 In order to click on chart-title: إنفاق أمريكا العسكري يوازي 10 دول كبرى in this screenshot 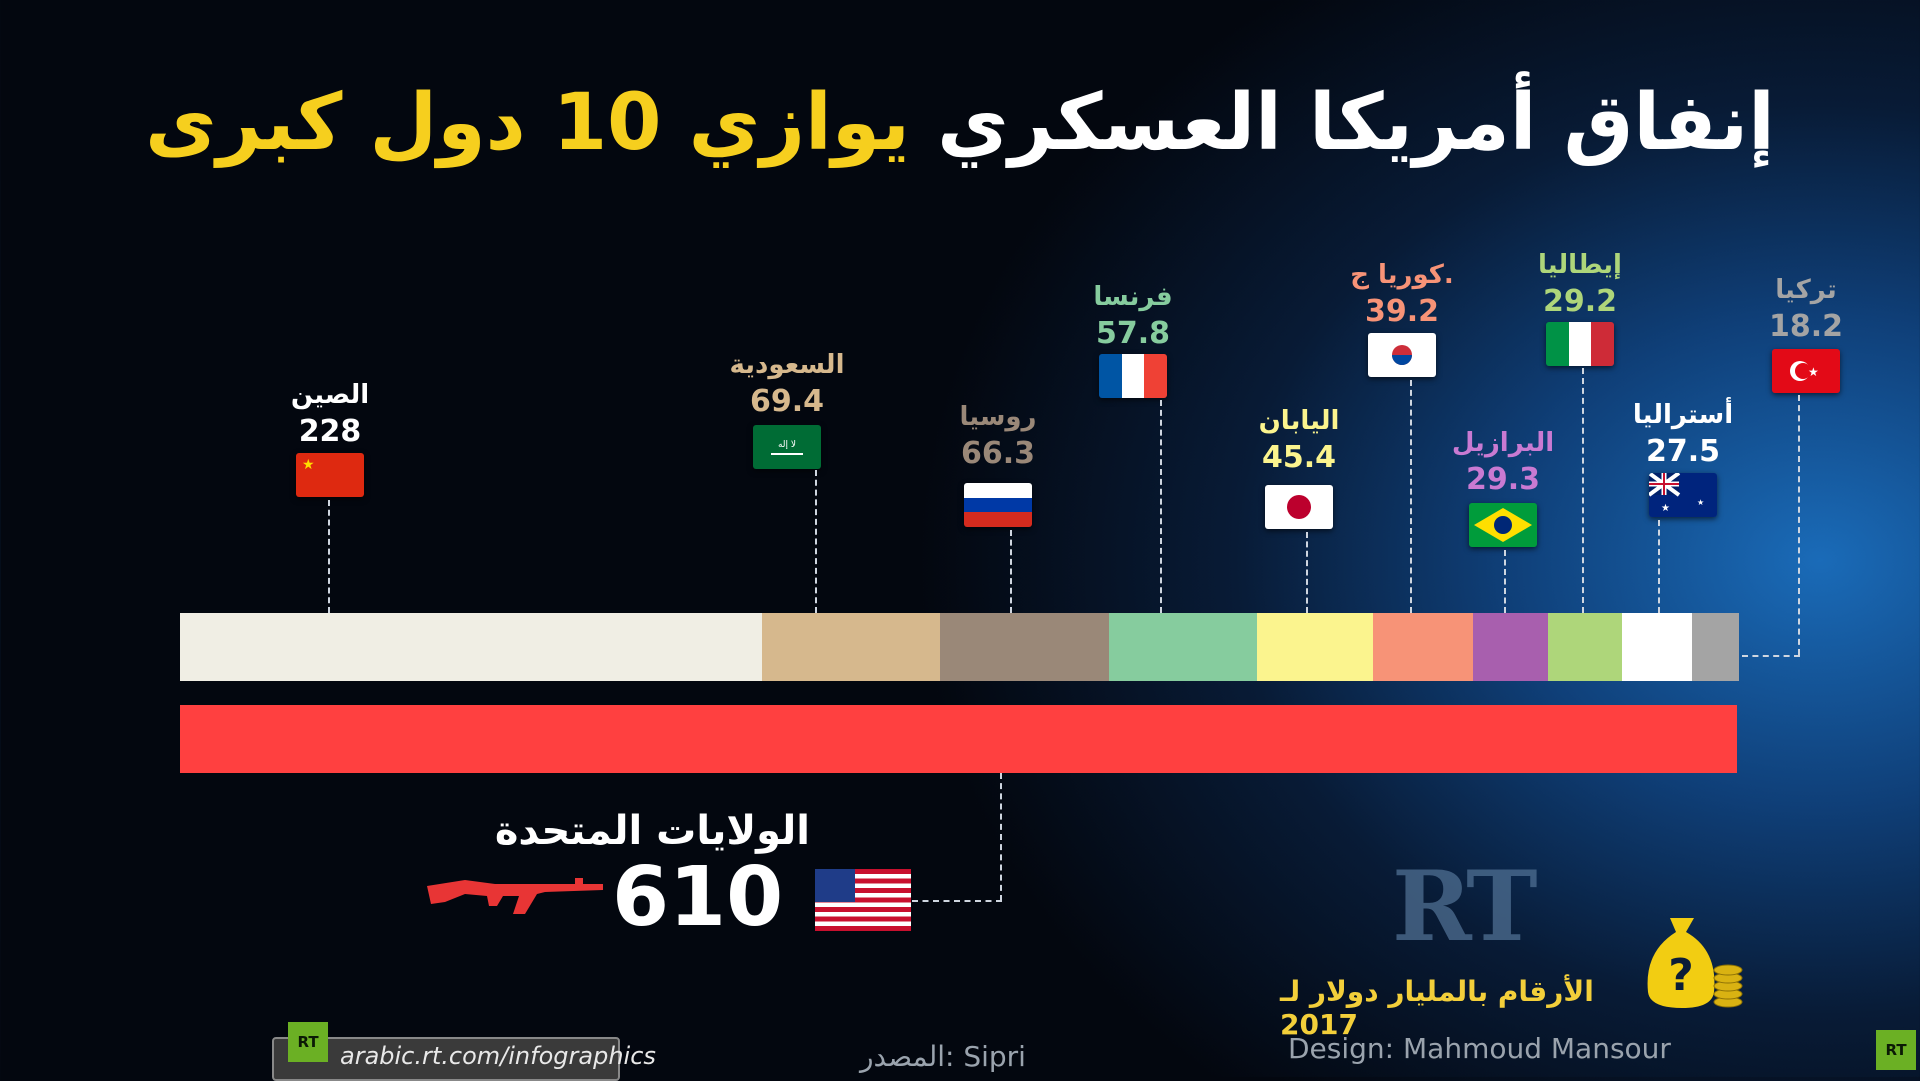, I will do `click(960, 123)`.